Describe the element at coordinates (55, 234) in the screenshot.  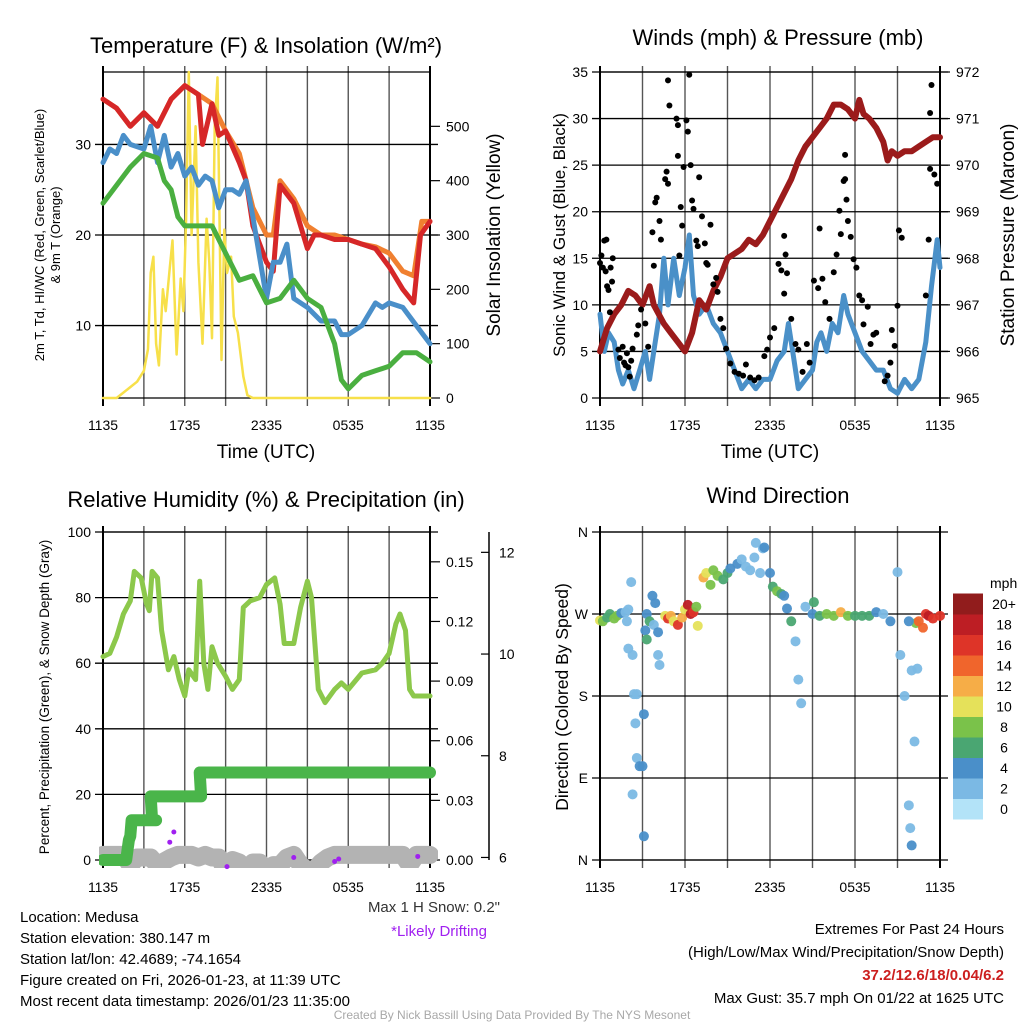
I see `temperature-y-axis-label-line2: & 9m T (Orange)` at that location.